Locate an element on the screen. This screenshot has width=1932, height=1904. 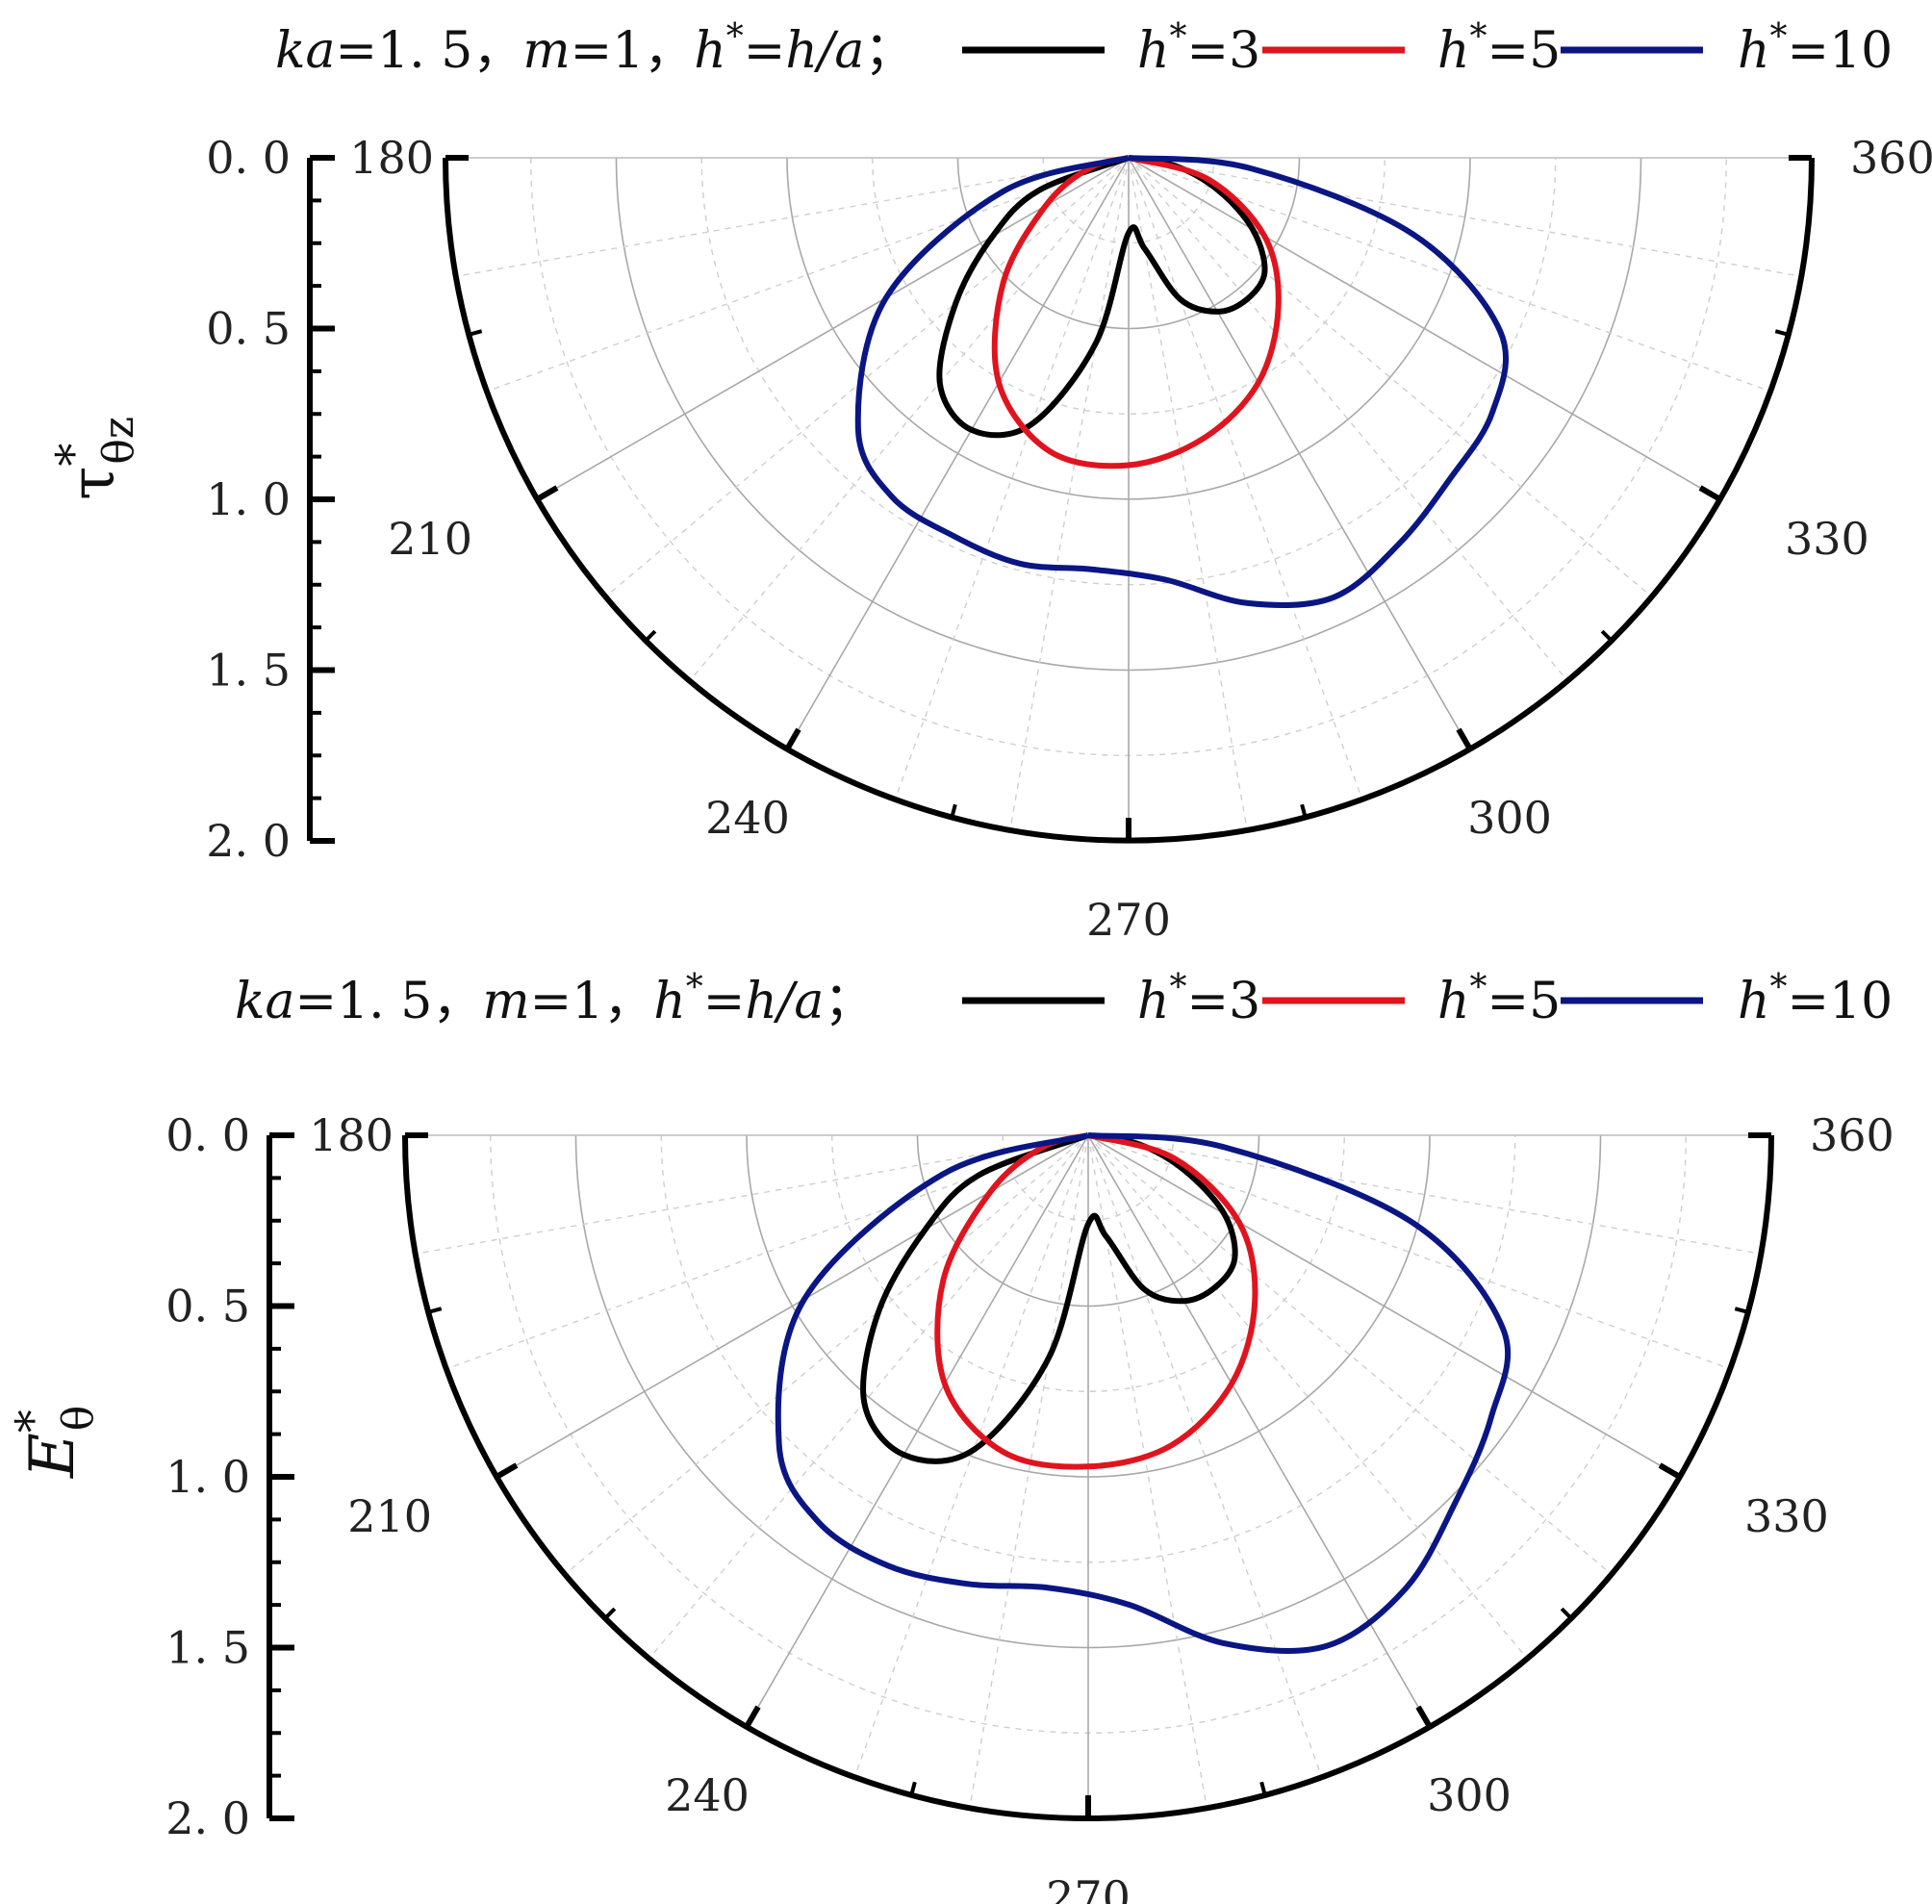
y-axis-label: E*θ is located at coordinates (54, 1442).